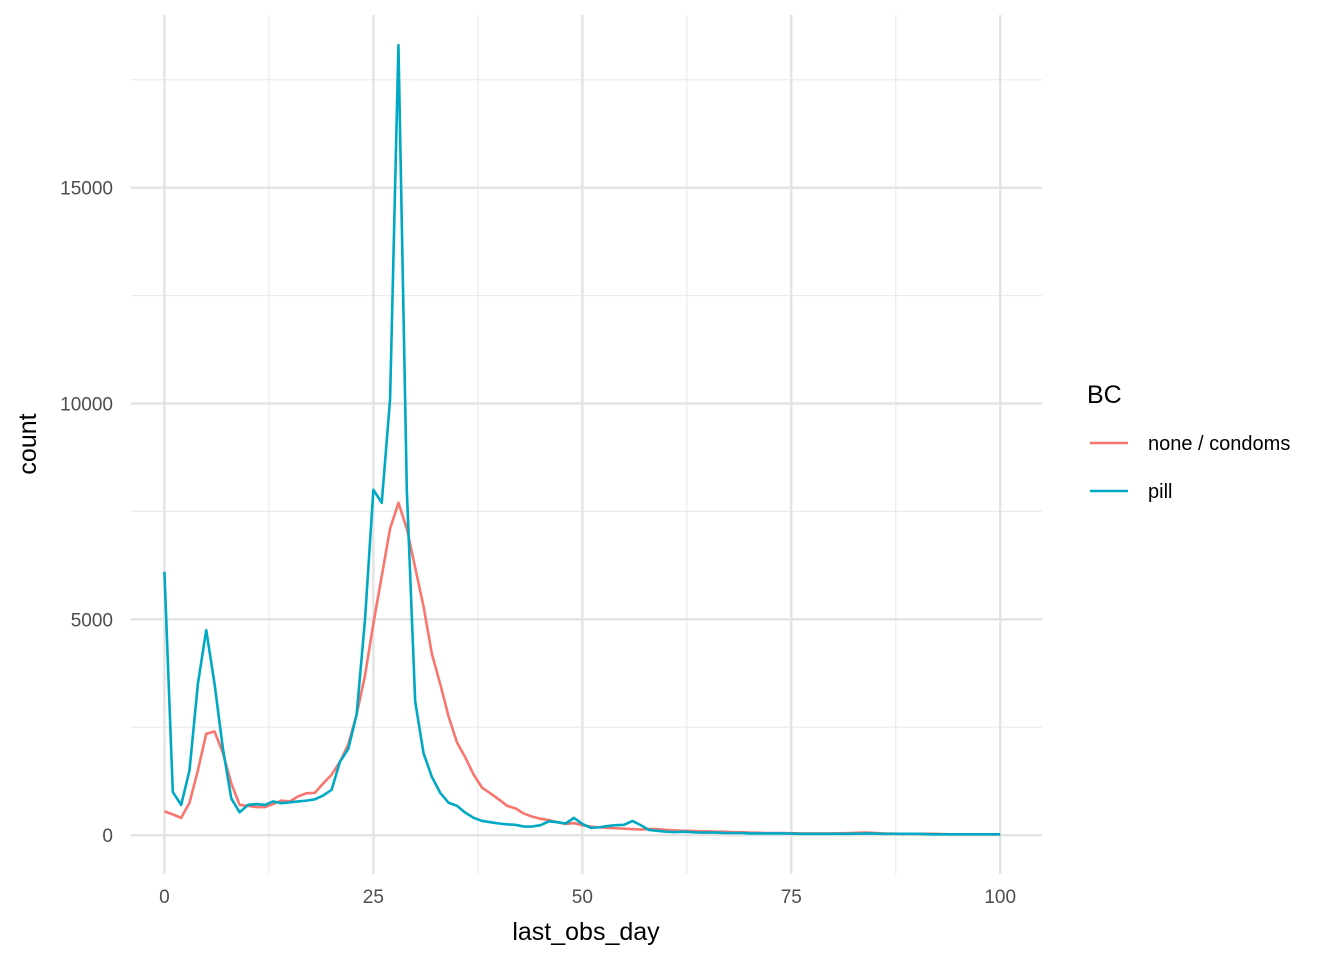  What do you see at coordinates (164, 897) in the screenshot?
I see `x-tick-label: 0` at bounding box center [164, 897].